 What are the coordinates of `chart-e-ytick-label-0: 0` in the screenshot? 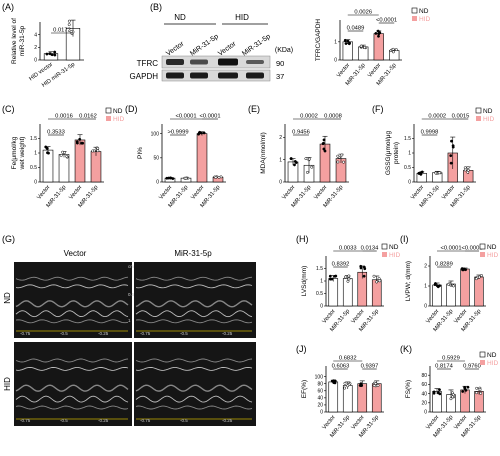 It's located at (280, 183).